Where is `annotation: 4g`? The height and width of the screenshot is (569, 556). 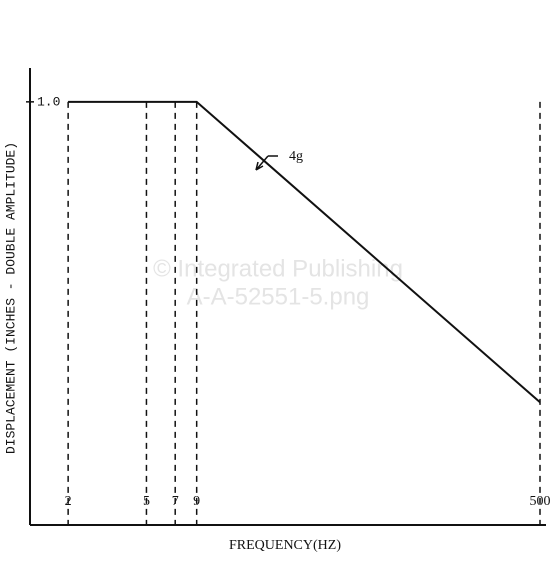
annotation: 4g is located at coordinates (296, 156).